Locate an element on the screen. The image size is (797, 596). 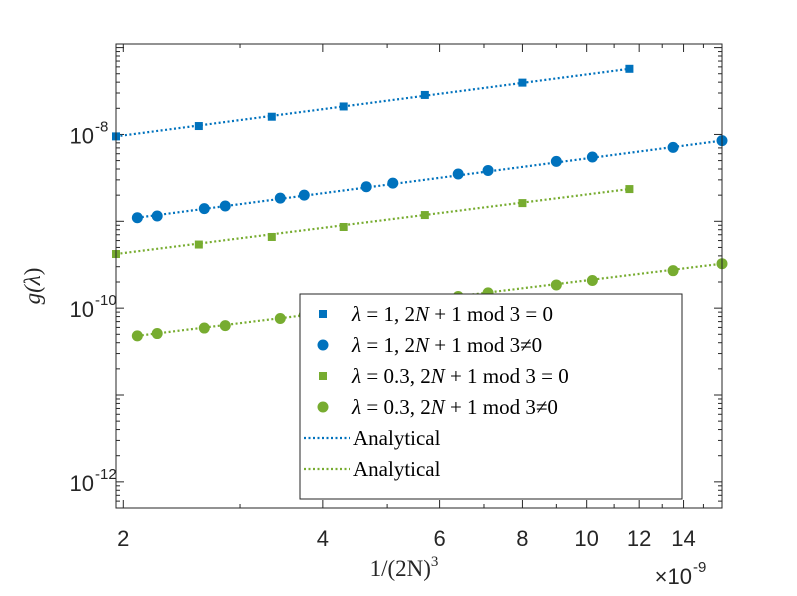
x-multiplier-exponent: -9 is located at coordinates (699, 567).